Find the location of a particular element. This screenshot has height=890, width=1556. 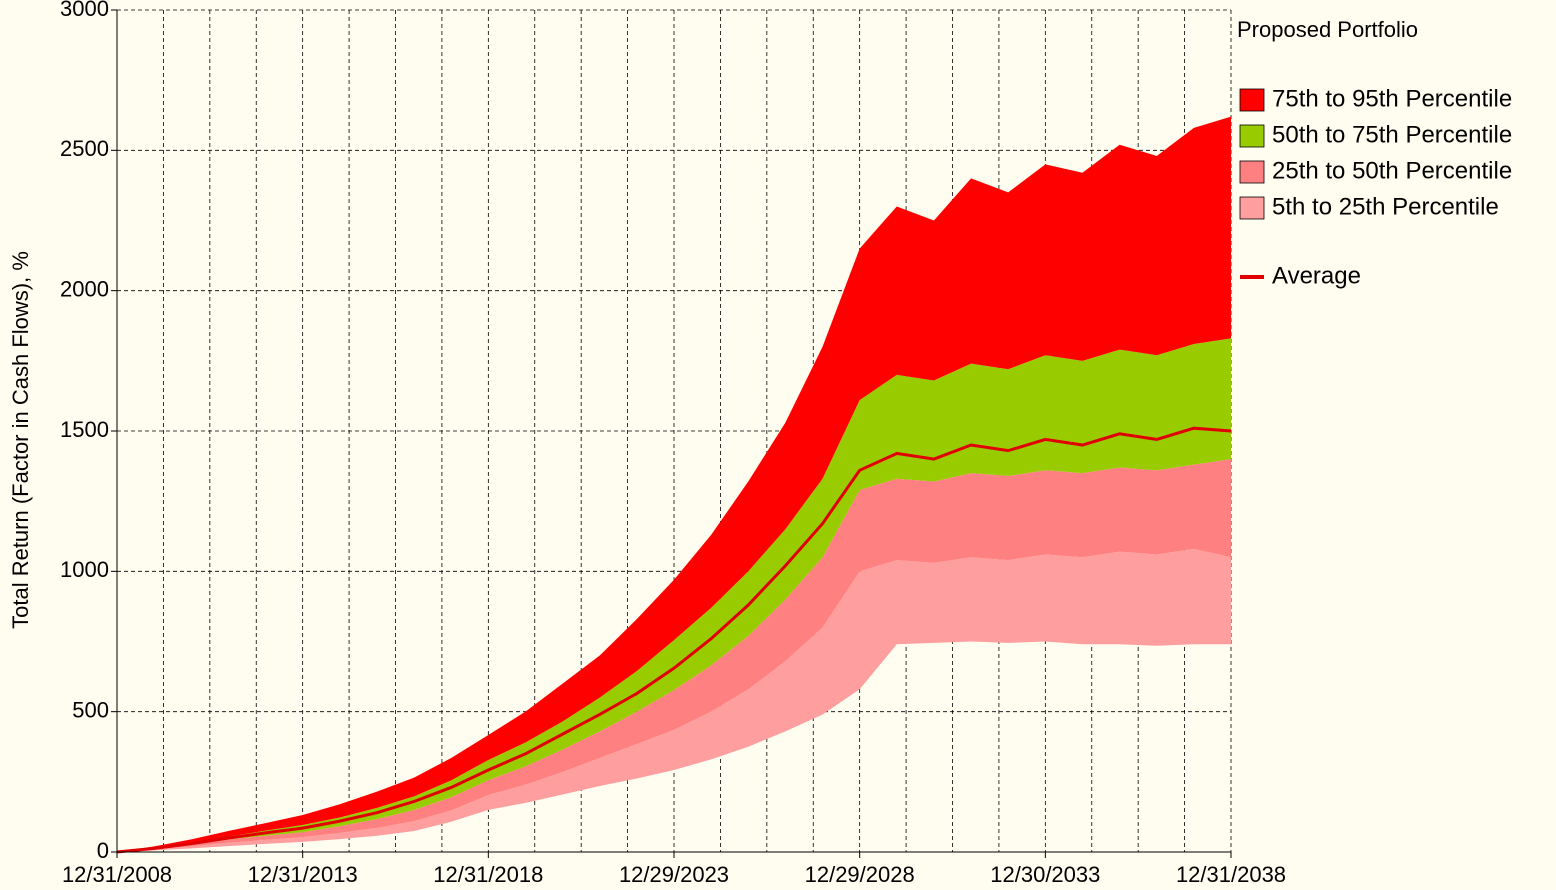

legend-label: Average is located at coordinates (1316, 275).